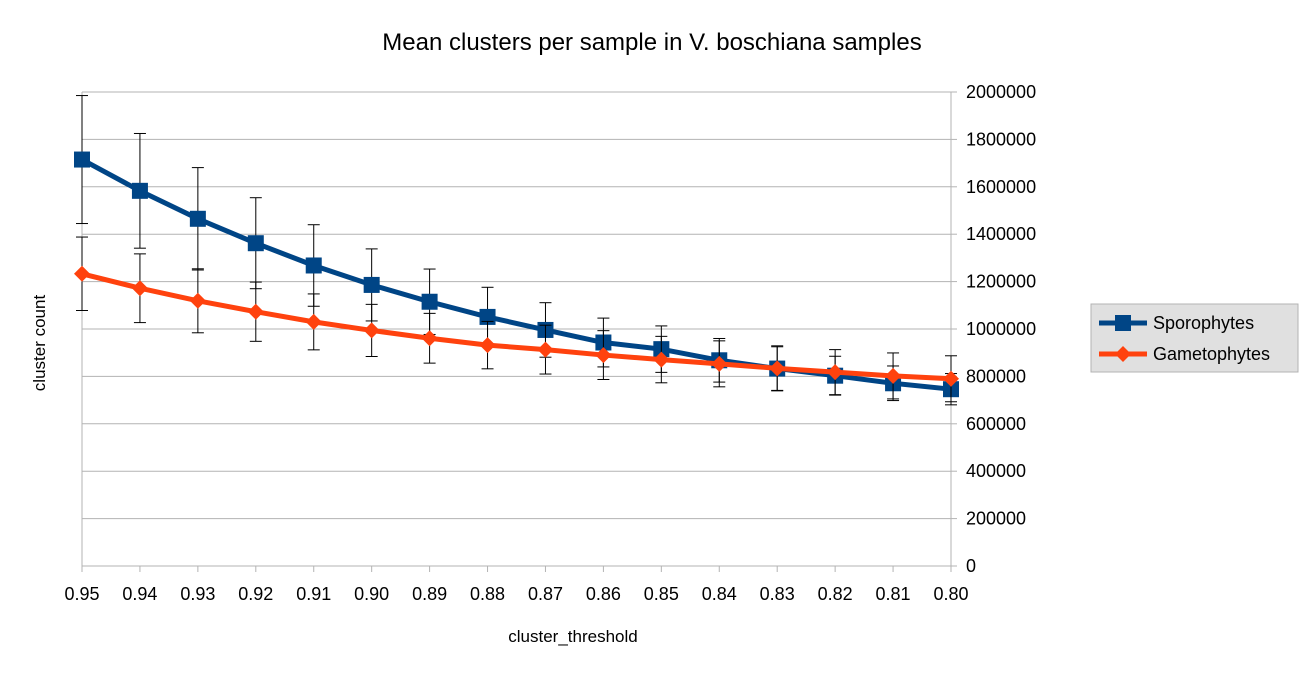 The height and width of the screenshot is (676, 1305). Describe the element at coordinates (545, 594) in the screenshot. I see `x-tick-label: 0.87` at that location.